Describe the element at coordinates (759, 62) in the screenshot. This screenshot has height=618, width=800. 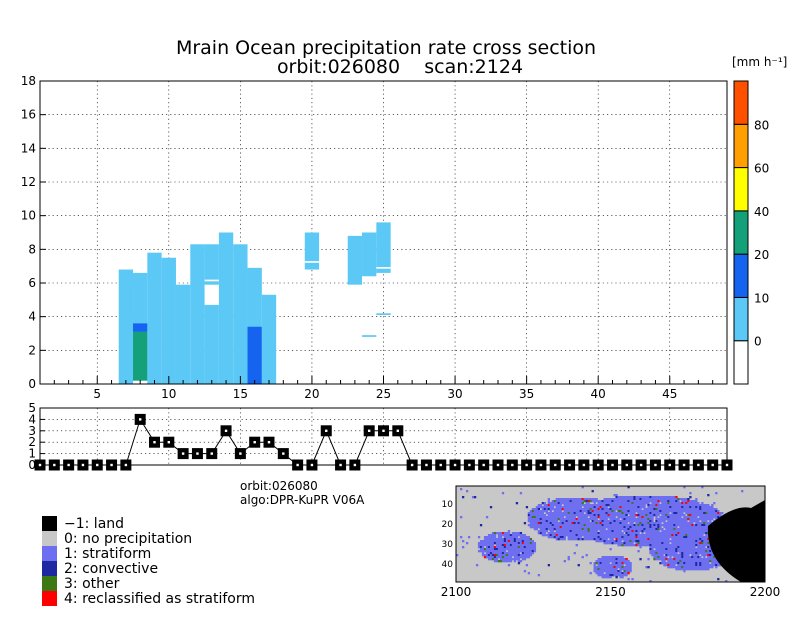
I see `colorbar-unit-label: [mm h⁻¹]` at that location.